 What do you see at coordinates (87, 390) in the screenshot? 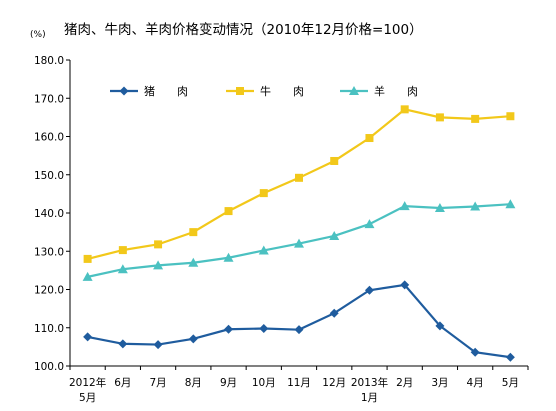
I see `x-tick-label: 2012年 5月` at bounding box center [87, 390].